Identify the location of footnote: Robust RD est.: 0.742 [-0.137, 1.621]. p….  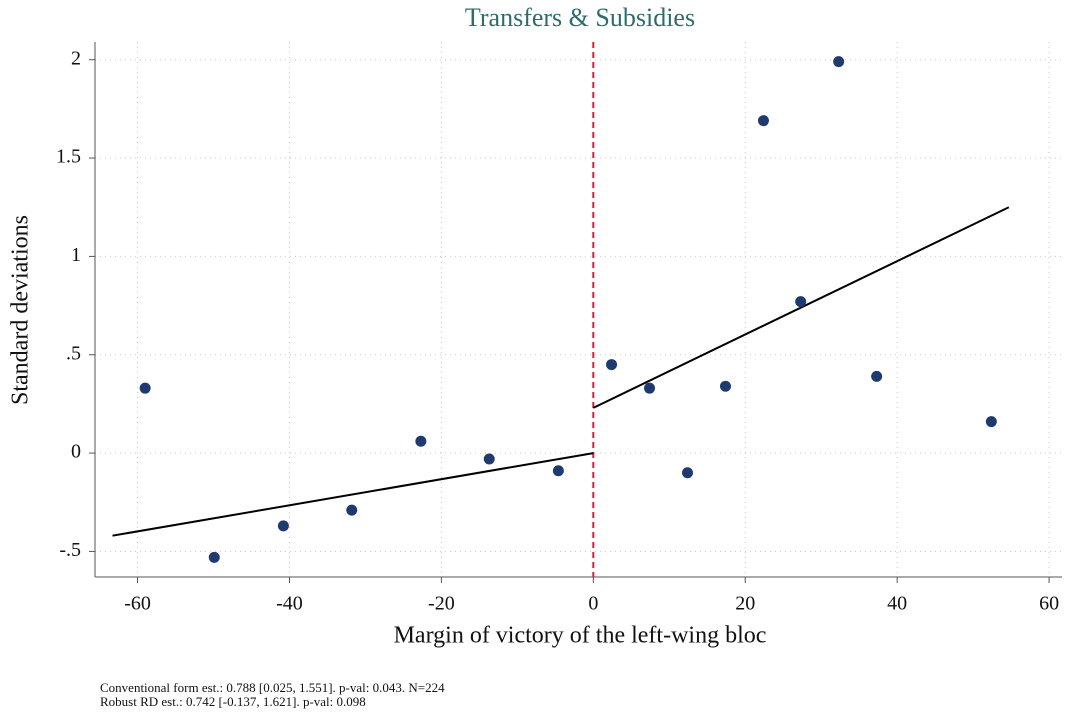
(233, 701).